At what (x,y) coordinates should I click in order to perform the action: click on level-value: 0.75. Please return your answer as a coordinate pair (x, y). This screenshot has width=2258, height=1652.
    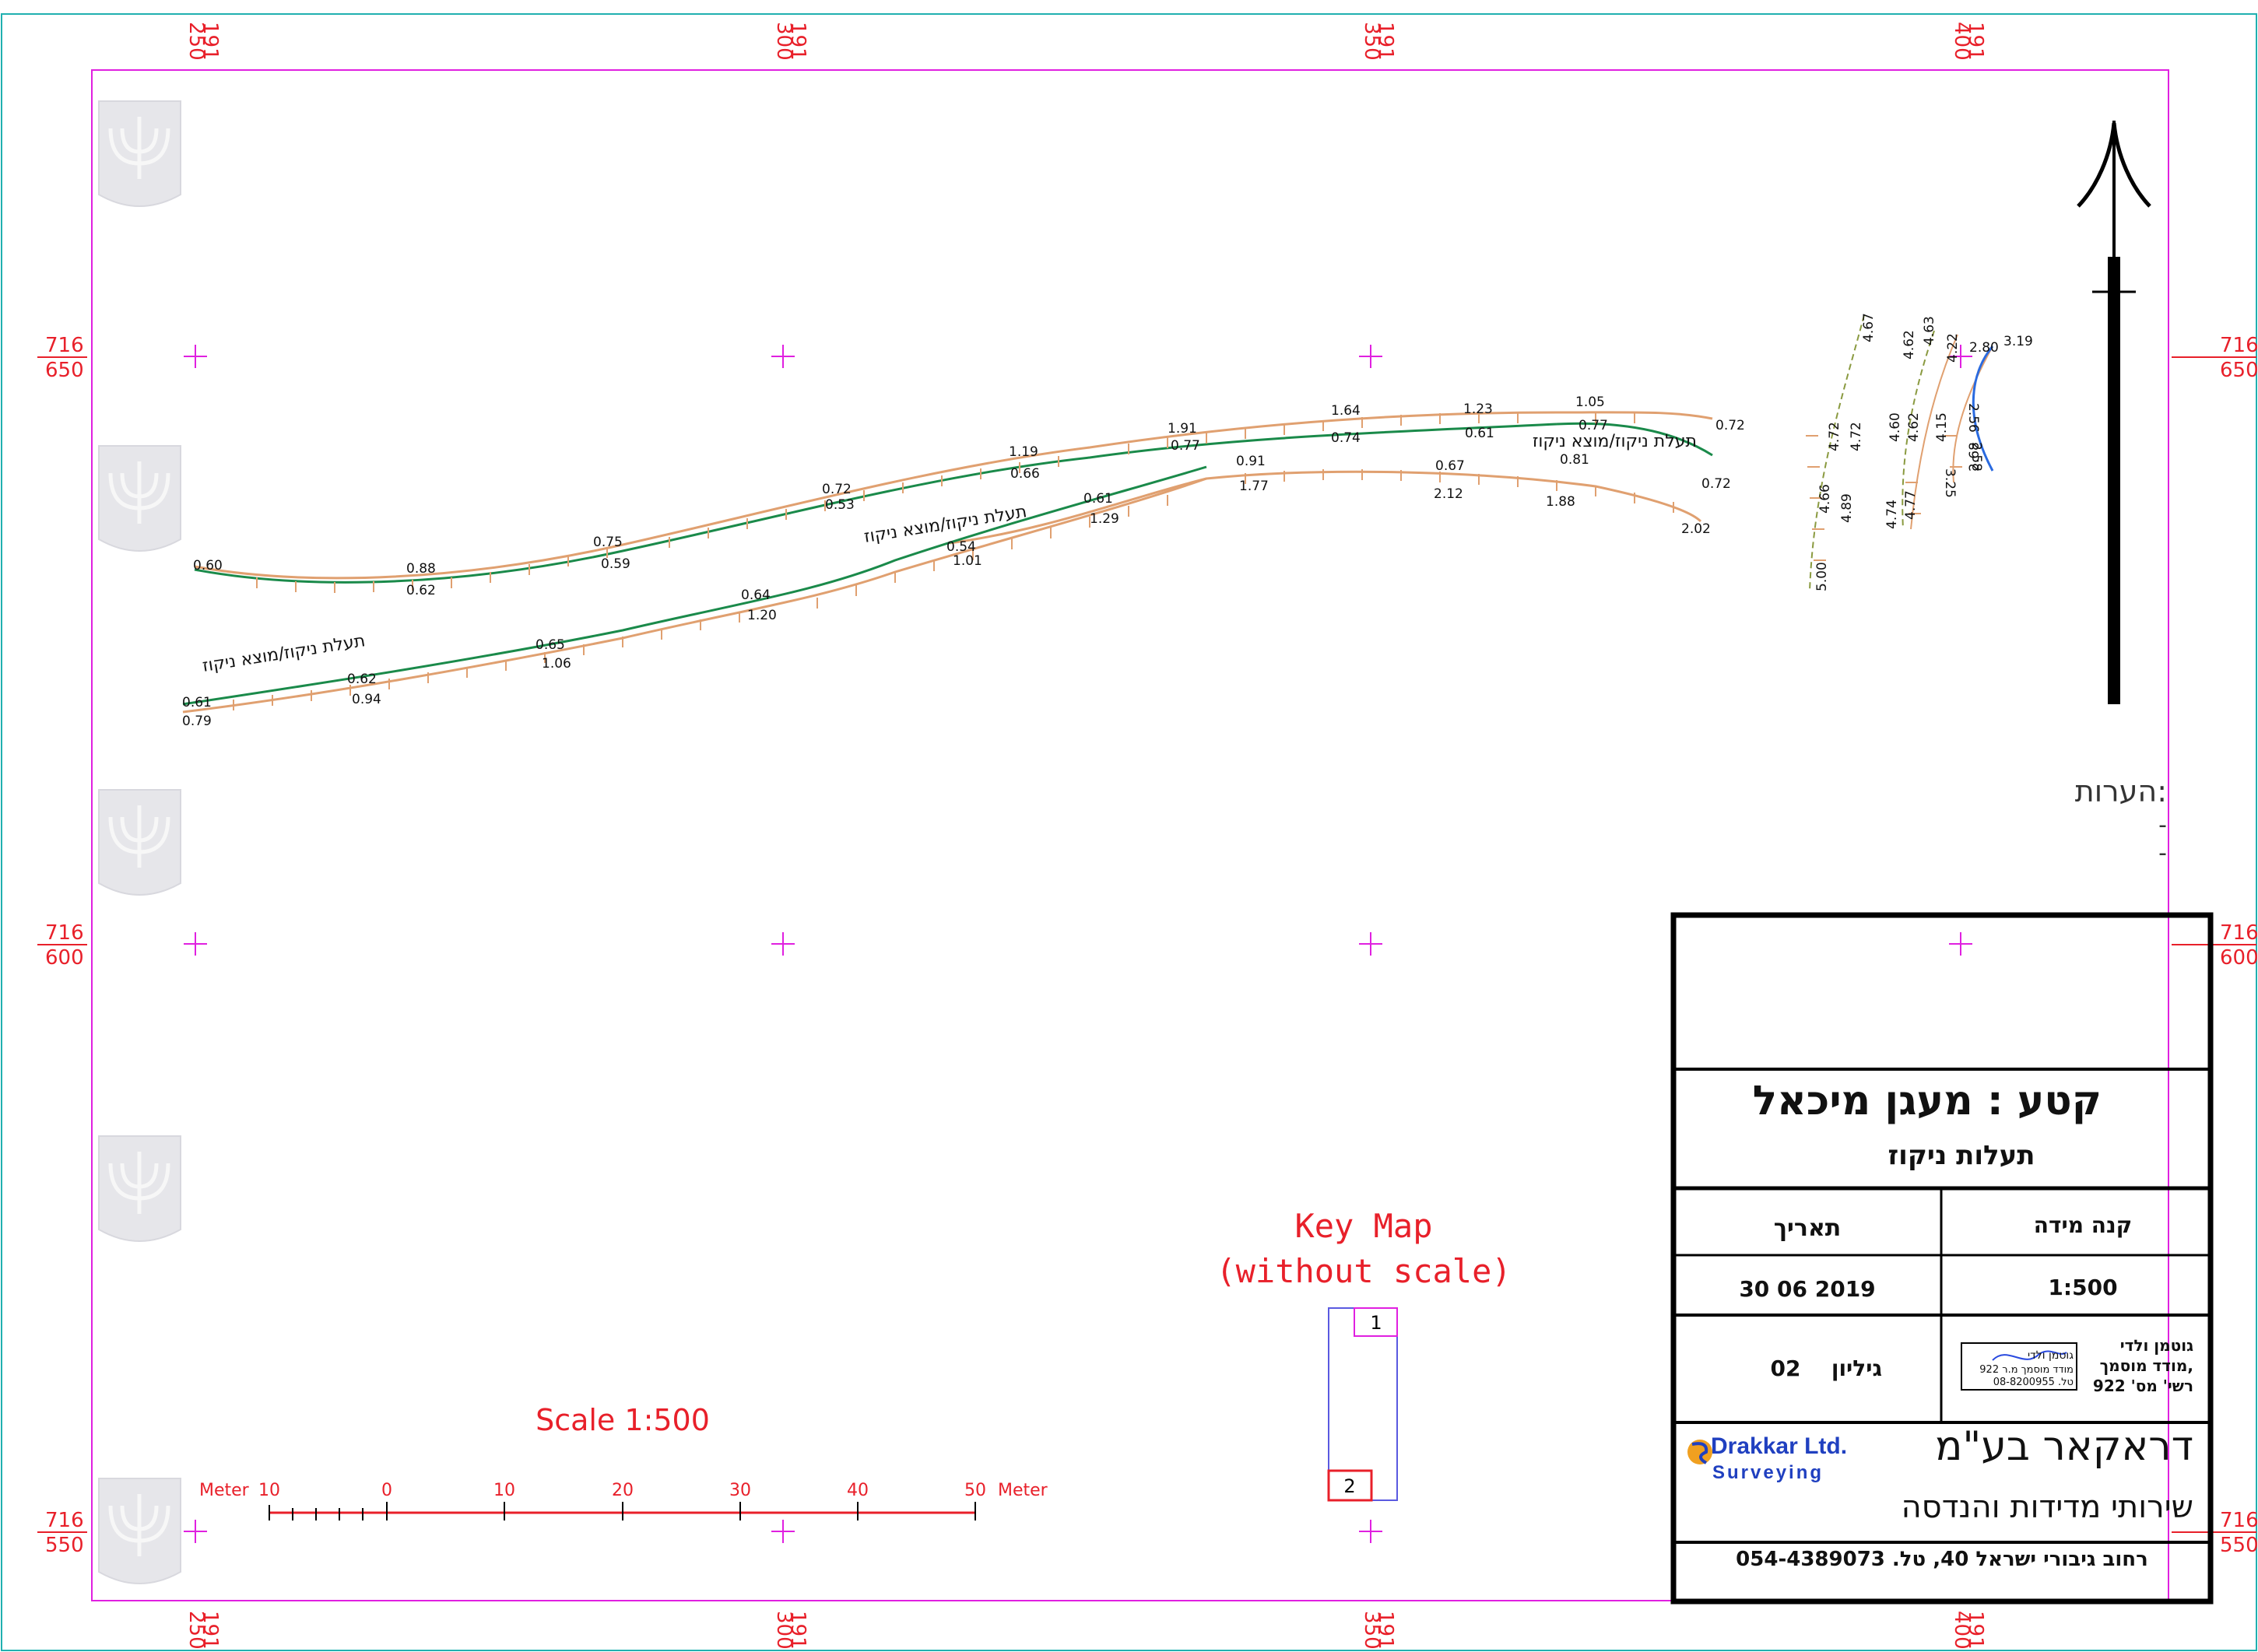
    Looking at the image, I should click on (608, 542).